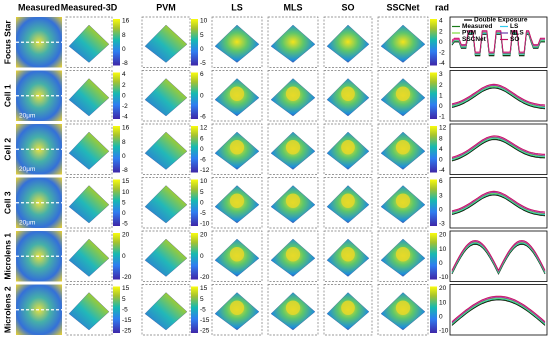 This screenshot has height=340, width=550. I want to click on colorbar-tick-label: -15, so click(205, 320).